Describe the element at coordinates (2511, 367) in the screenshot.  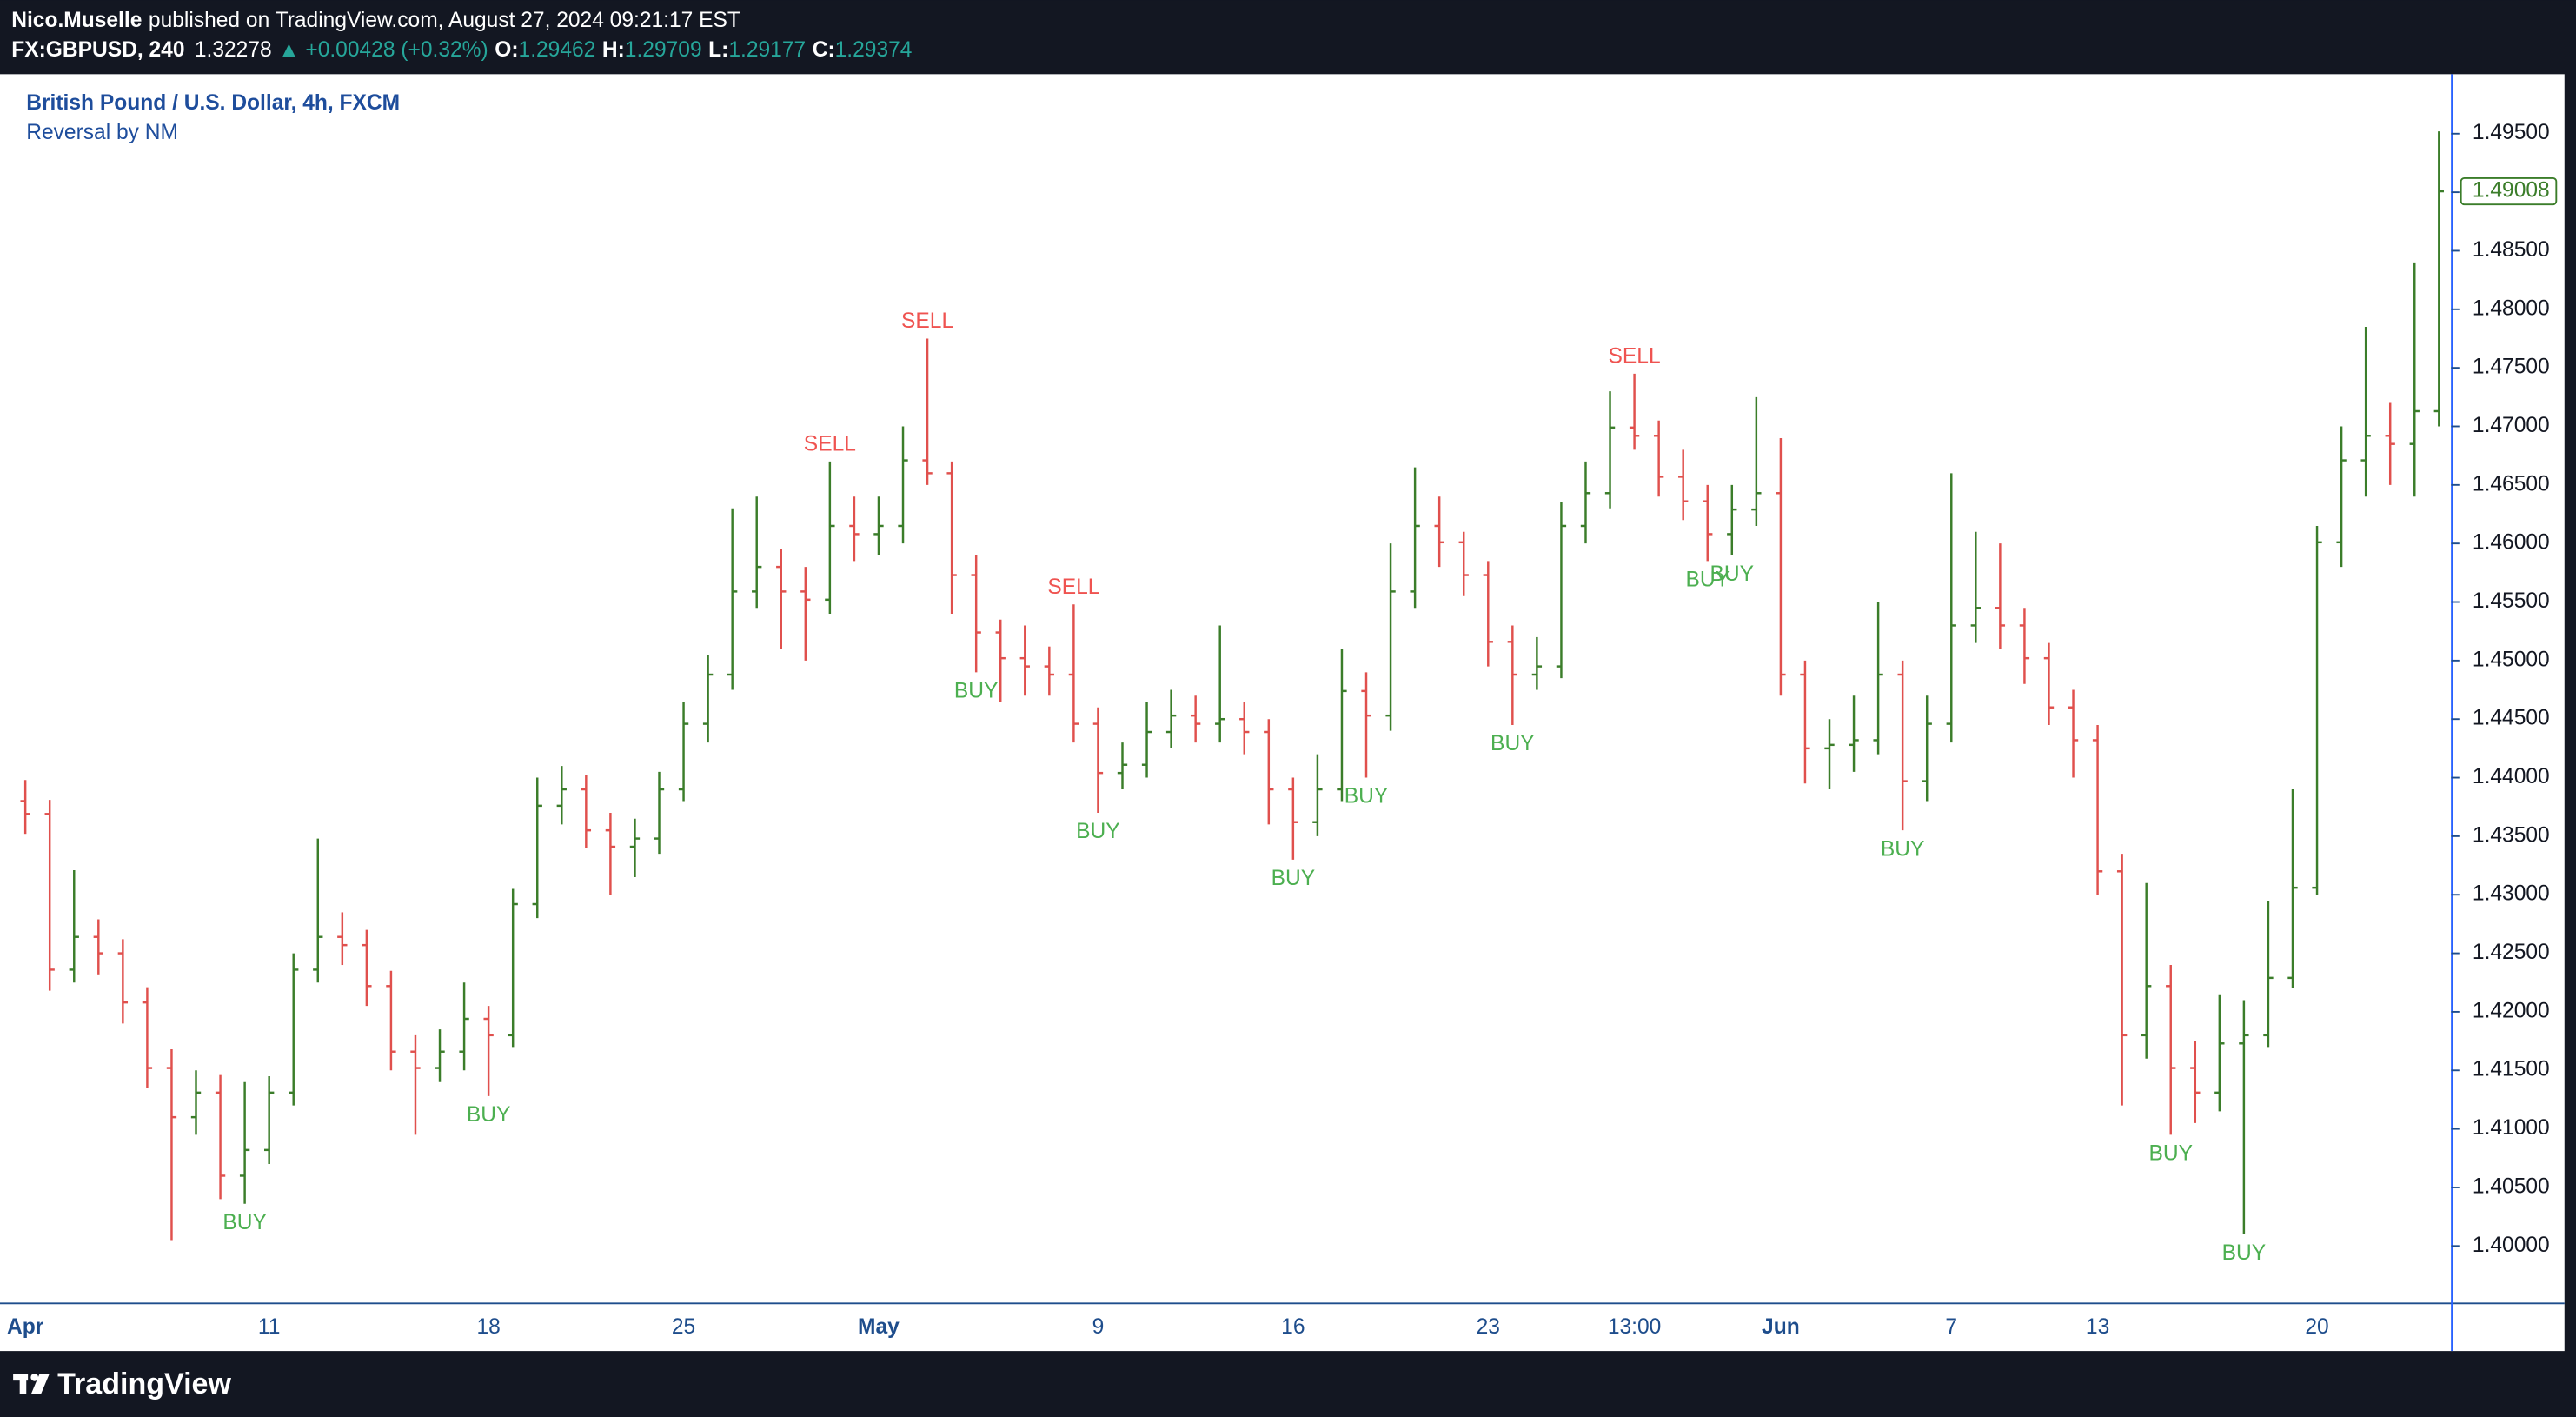
I see `y-tick-label: 1.47500` at that location.